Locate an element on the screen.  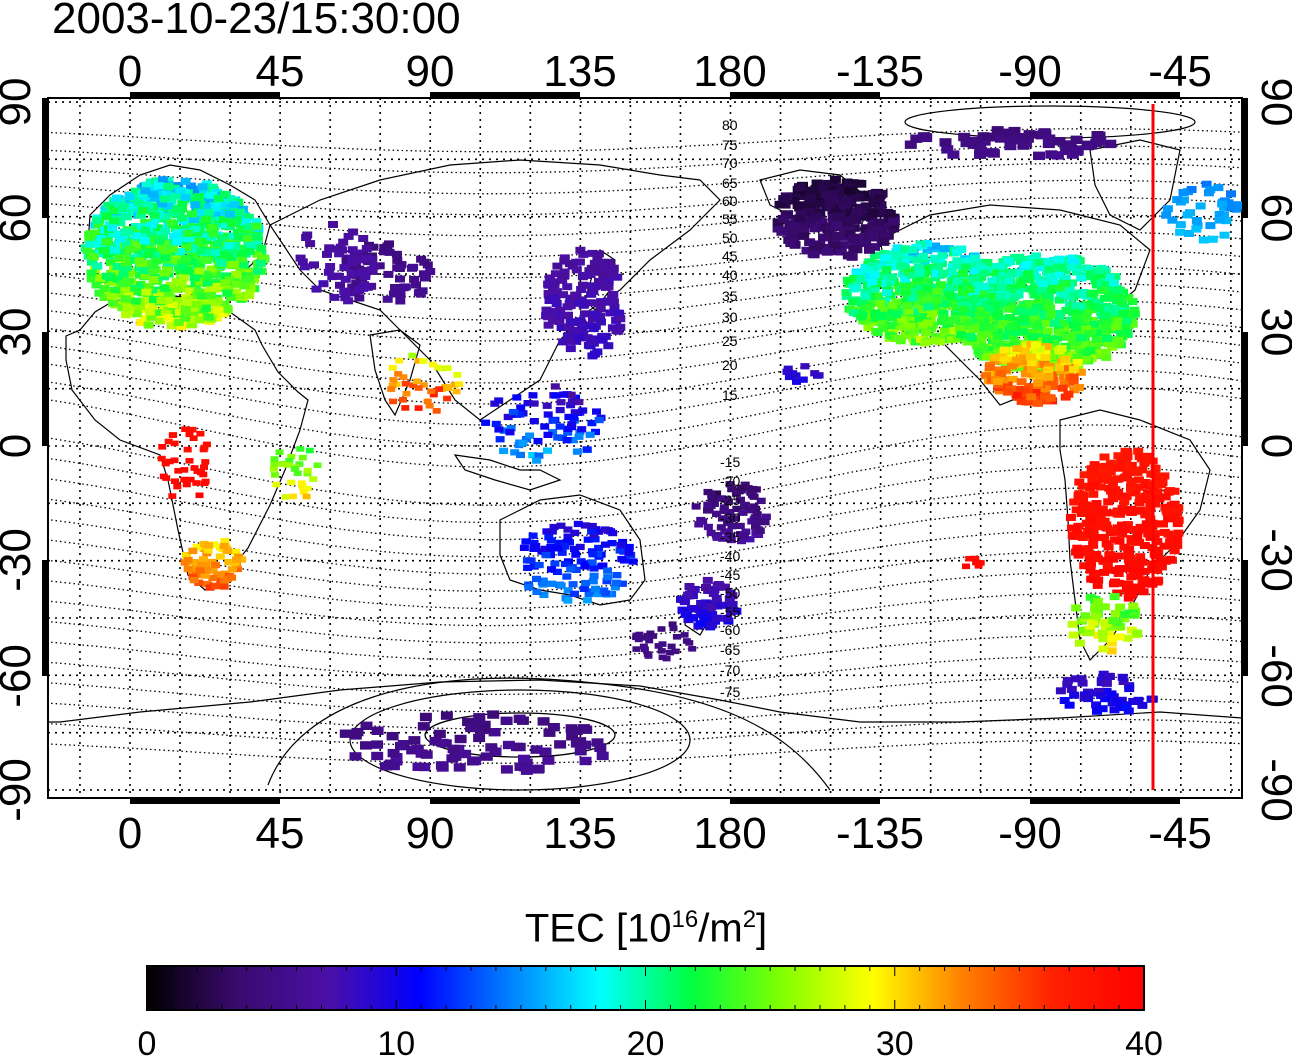
colorbar-tick-label: 30 is located at coordinates (895, 1041).